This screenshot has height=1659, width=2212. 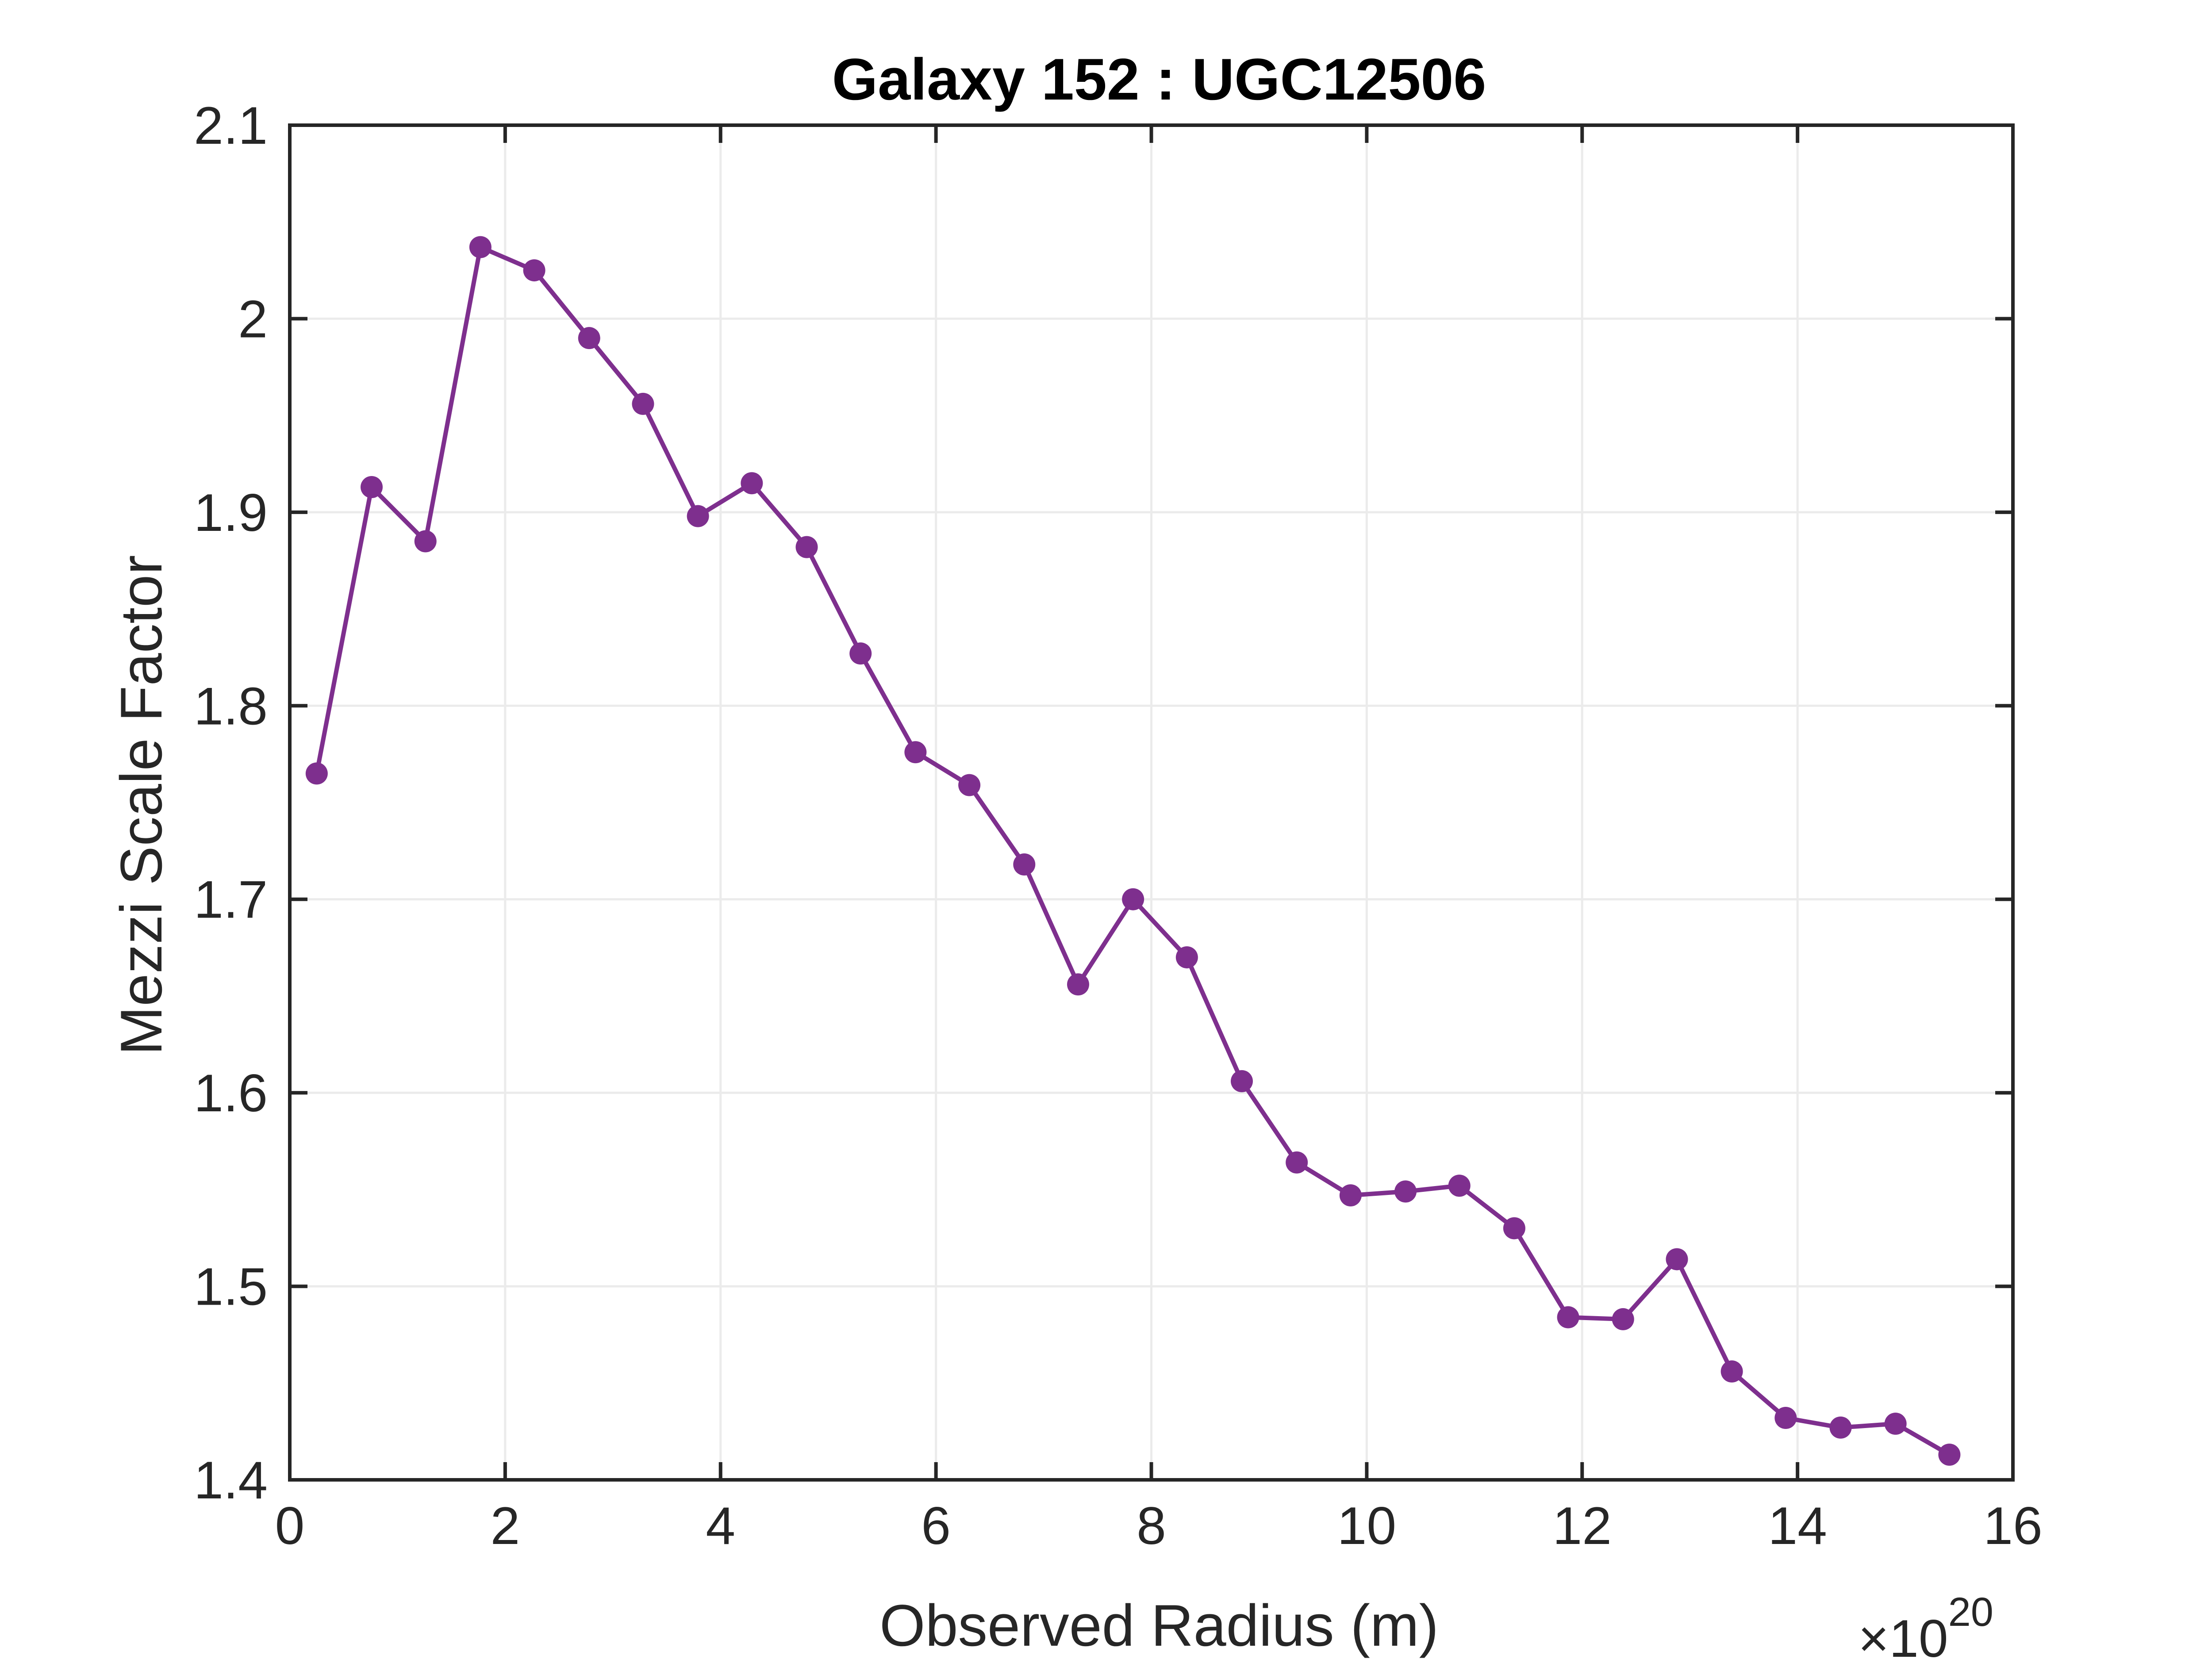 I want to click on x-tick-label: 4, so click(x=721, y=1526).